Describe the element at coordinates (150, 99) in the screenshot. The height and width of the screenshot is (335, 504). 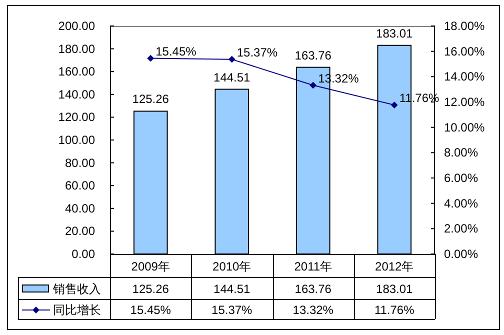
I see `data-label: 125.26` at that location.